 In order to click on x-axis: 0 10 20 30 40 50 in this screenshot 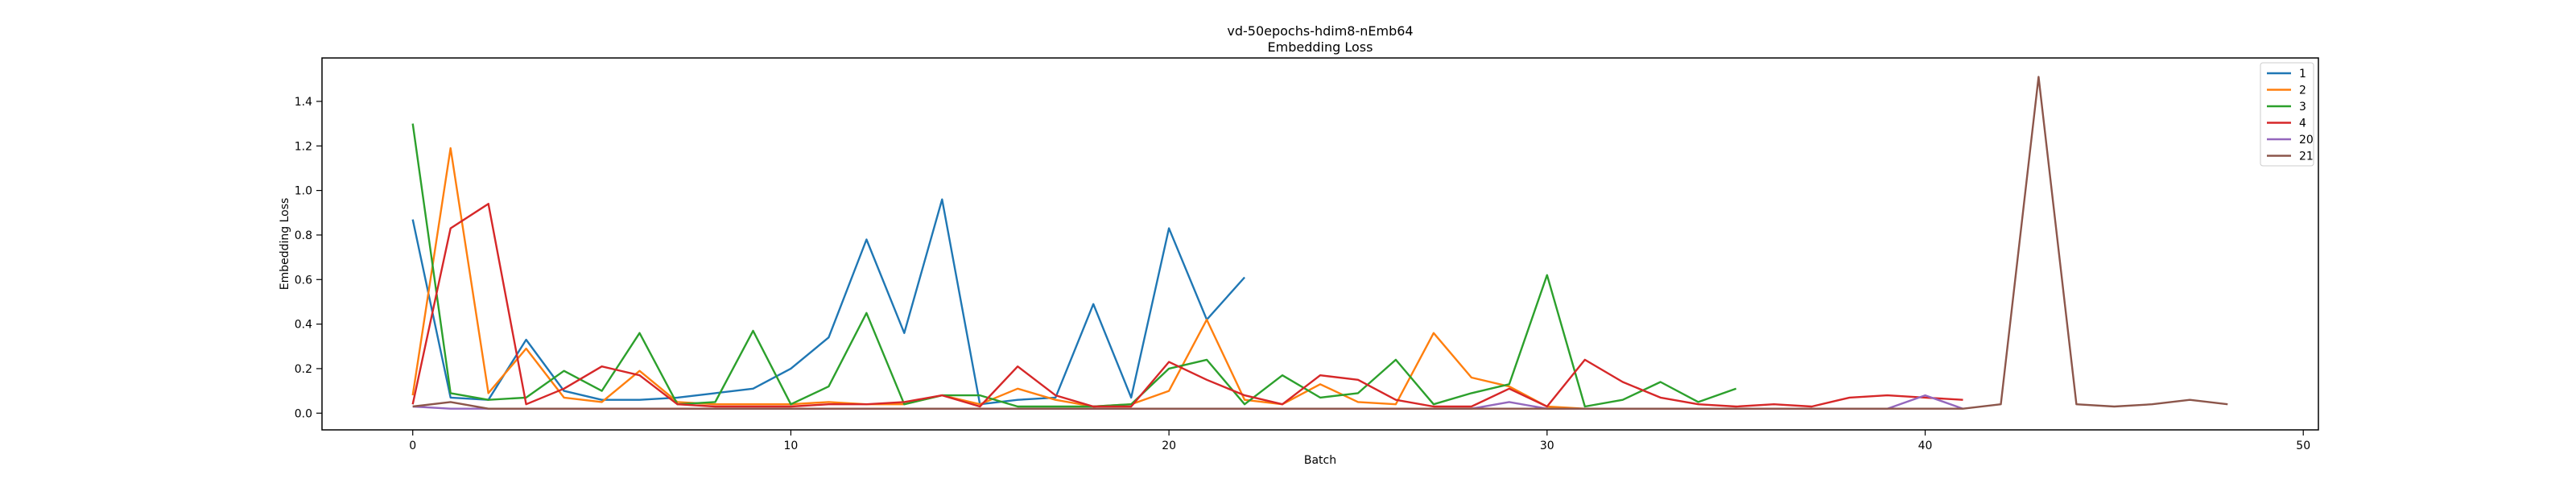, I will do `click(1359, 441)`.